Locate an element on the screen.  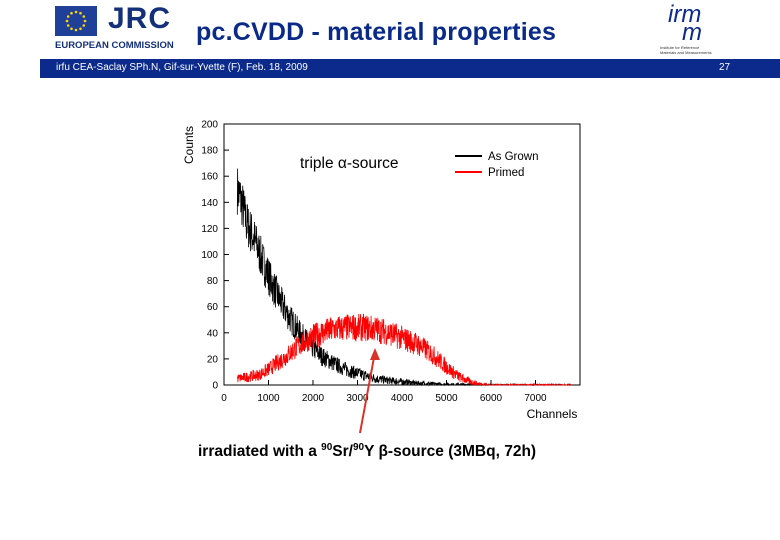
y-tick-label: 80 is located at coordinates (213, 281).